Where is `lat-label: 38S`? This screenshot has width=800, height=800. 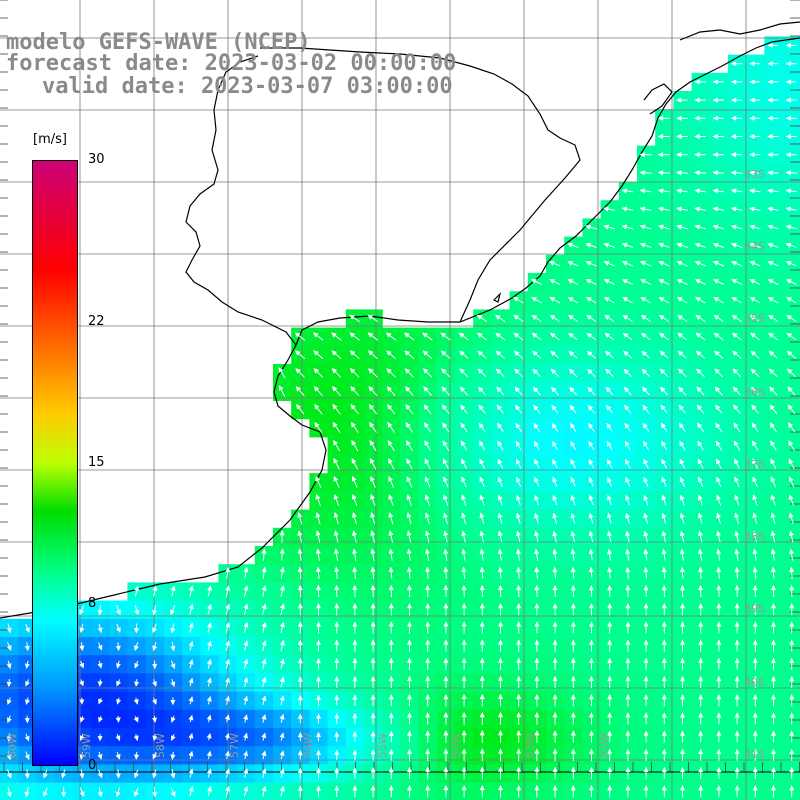
lat-label: 38S is located at coordinates (754, 536).